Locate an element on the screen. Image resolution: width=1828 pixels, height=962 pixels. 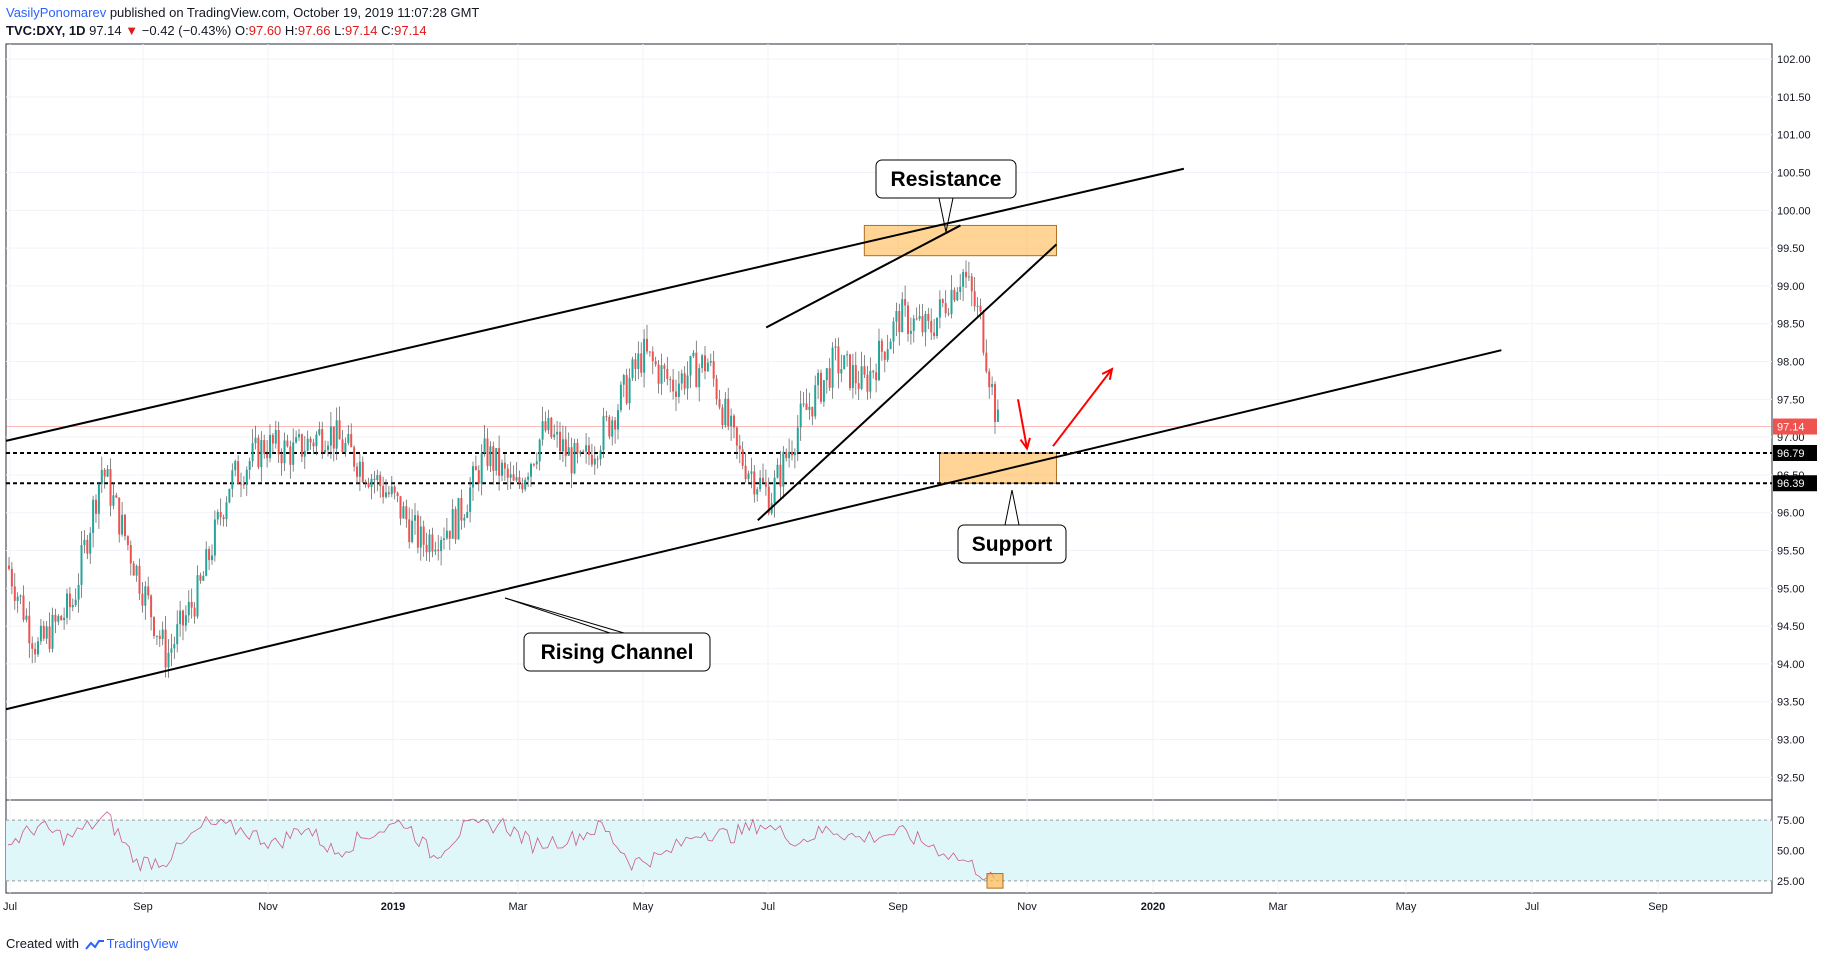
support-callout-label: Support is located at coordinates (1012, 544).